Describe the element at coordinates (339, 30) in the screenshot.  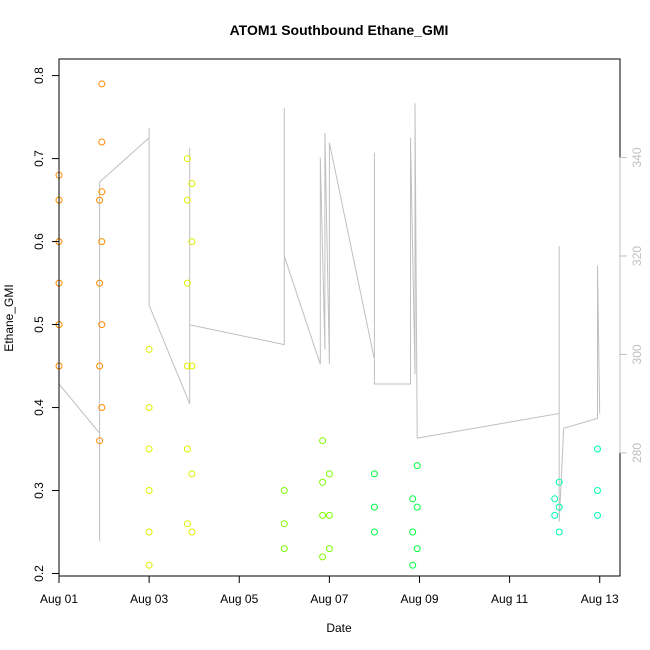
I see `chart-title: ATOM1 Southbound Ethane_GMI` at that location.